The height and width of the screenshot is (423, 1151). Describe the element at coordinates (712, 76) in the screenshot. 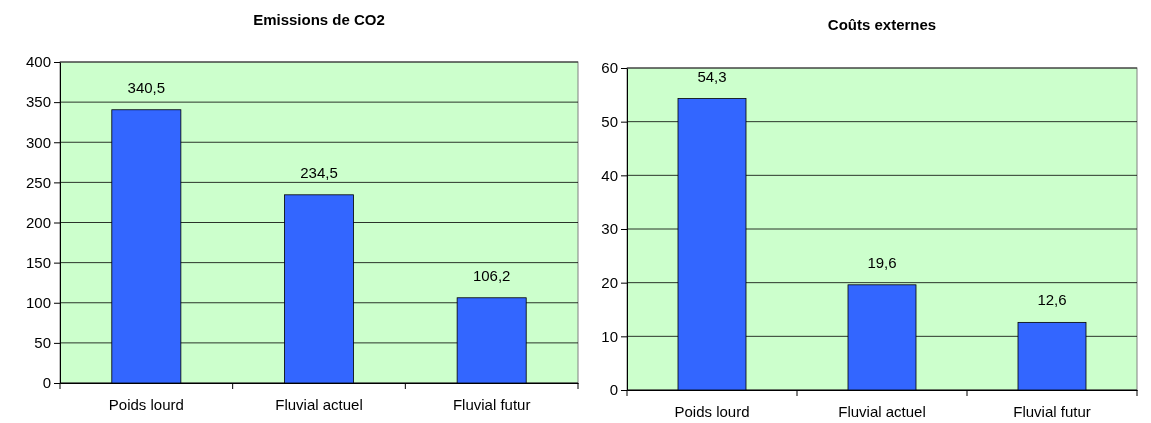

I see `data-label: 54,3` at that location.